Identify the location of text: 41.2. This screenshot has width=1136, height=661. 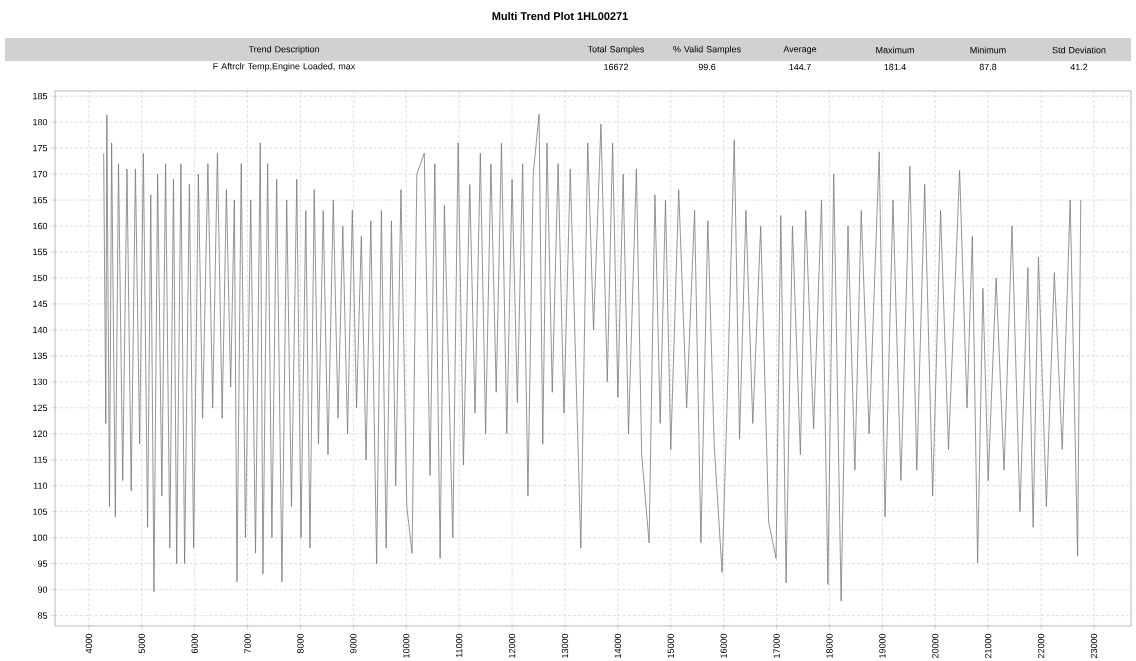
(1079, 67).